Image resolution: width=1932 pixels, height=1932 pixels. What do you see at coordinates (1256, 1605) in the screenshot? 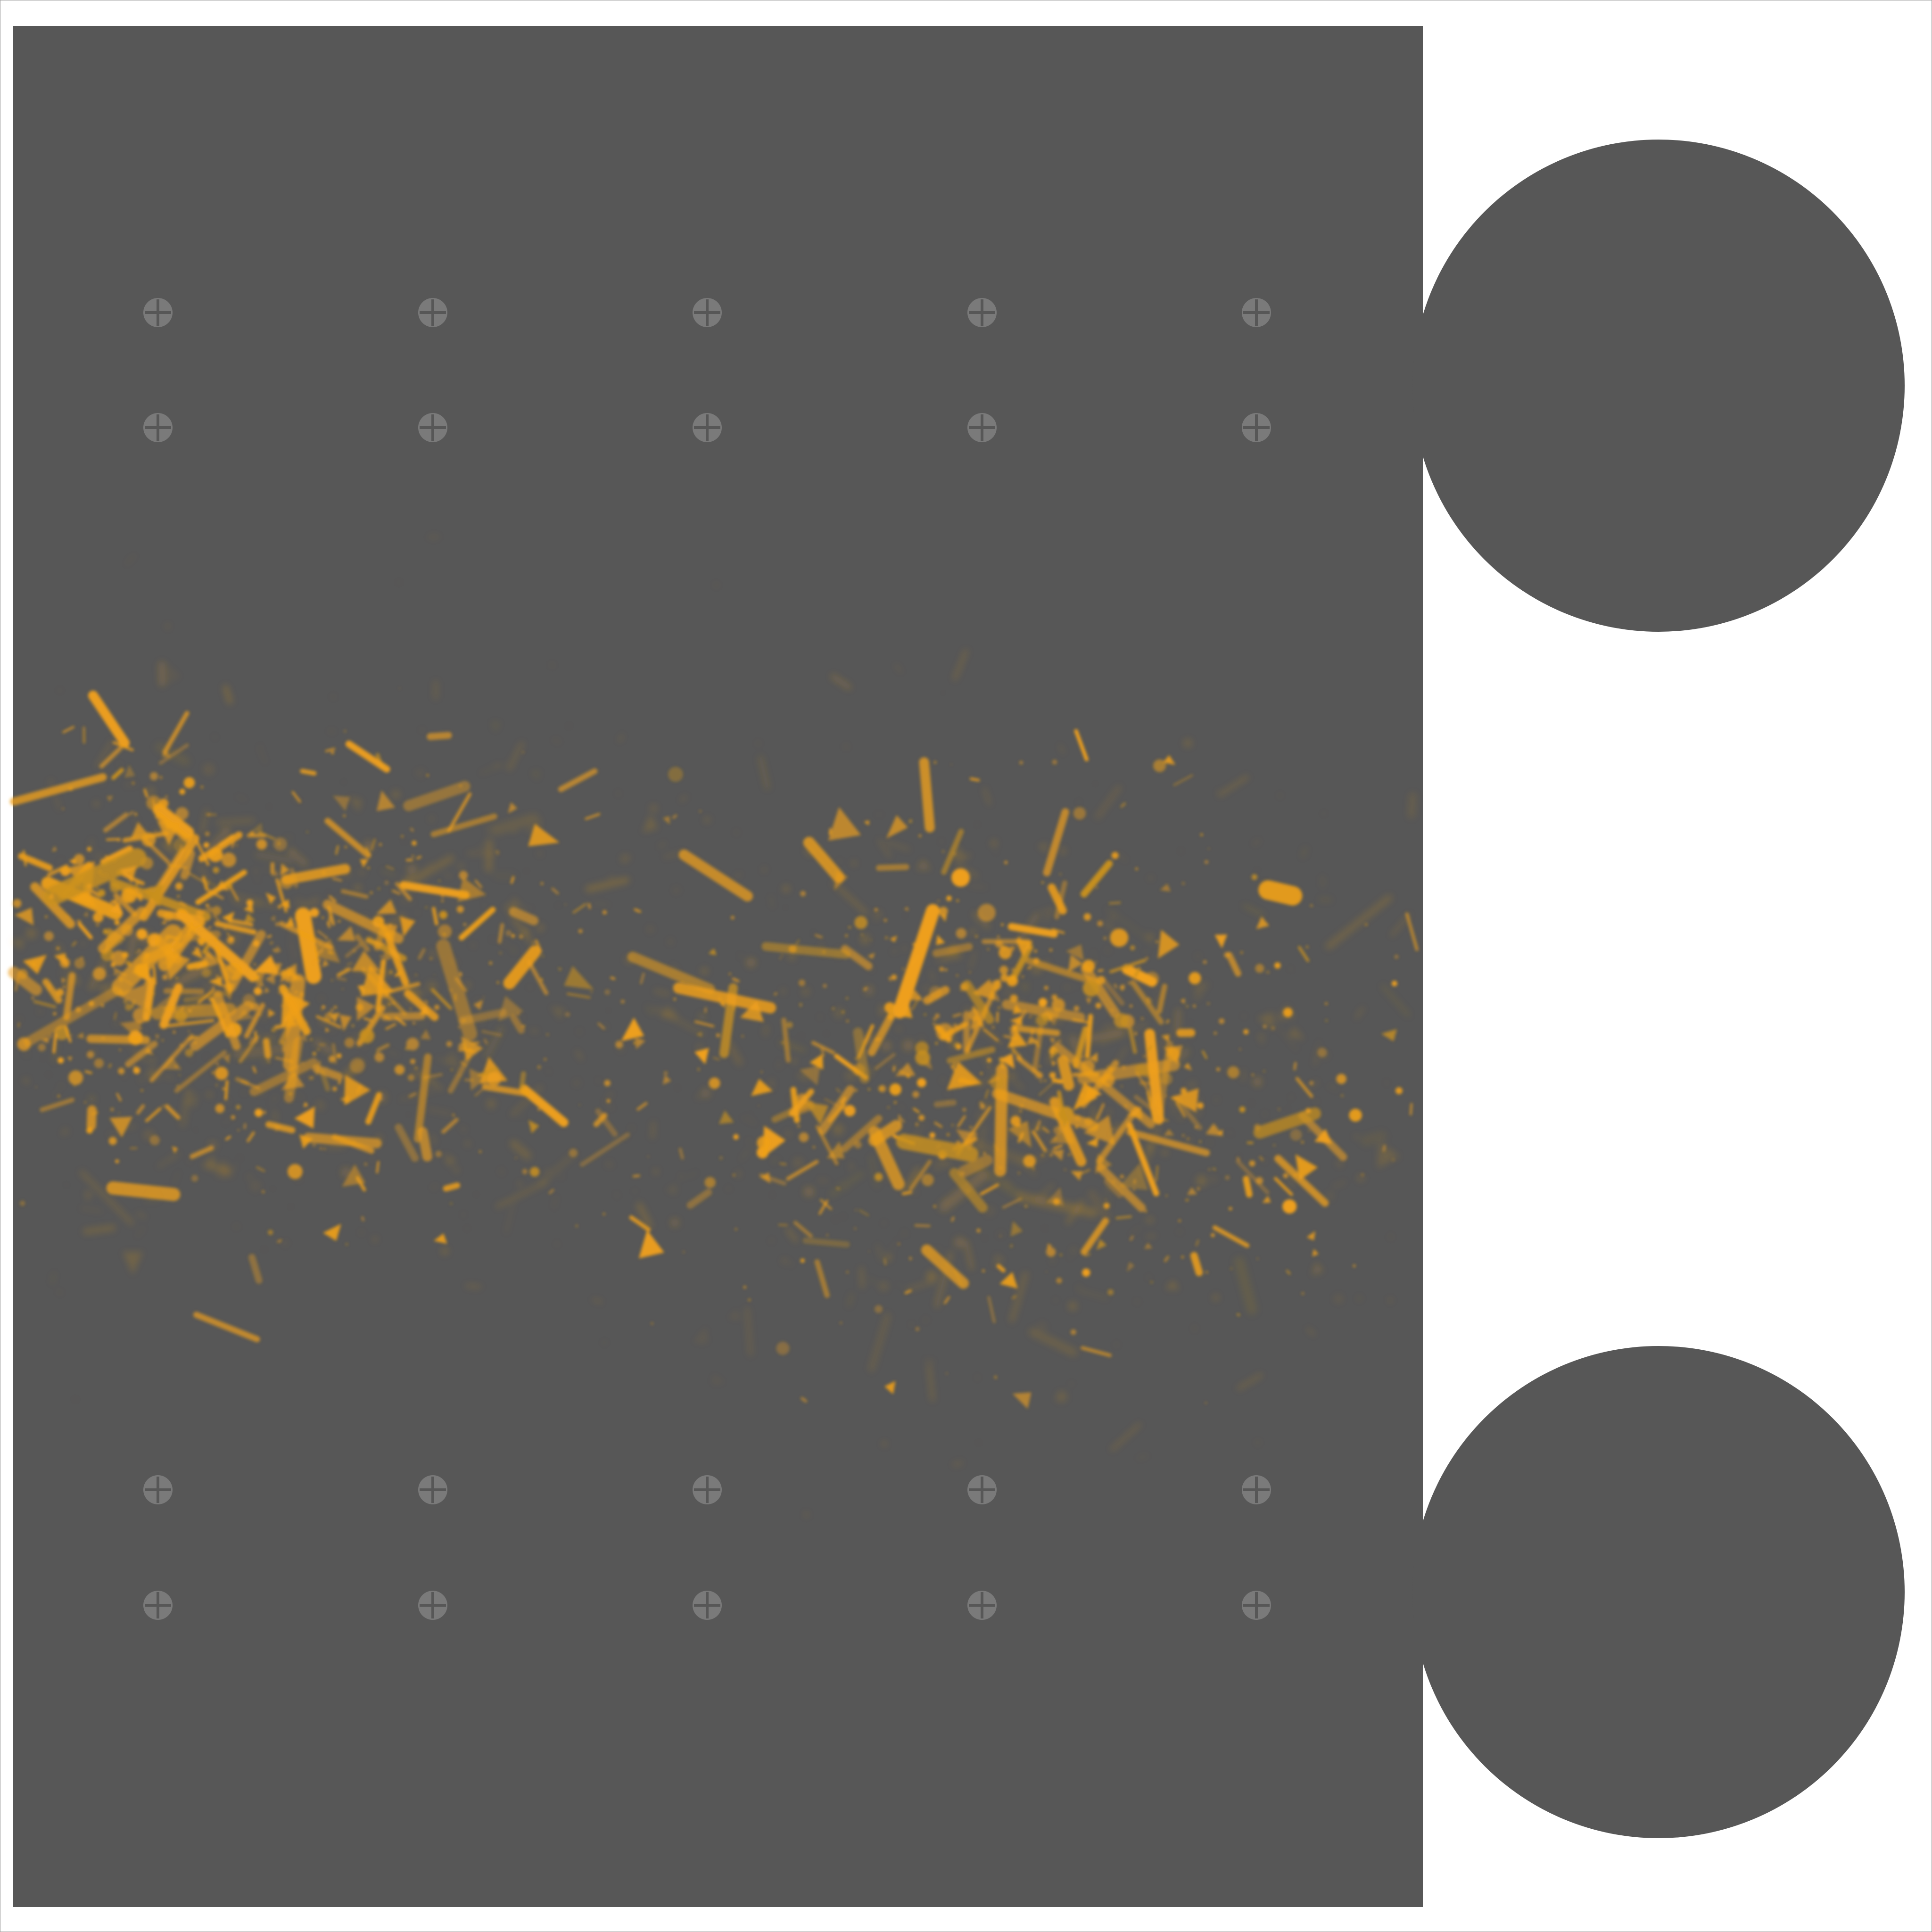
I see `crosshair-circle-icon` at bounding box center [1256, 1605].